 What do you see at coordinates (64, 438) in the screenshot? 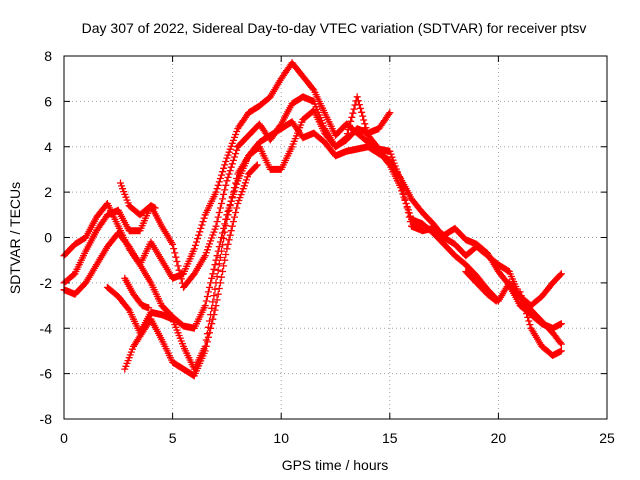
I see `x-tick-label: 0` at bounding box center [64, 438].